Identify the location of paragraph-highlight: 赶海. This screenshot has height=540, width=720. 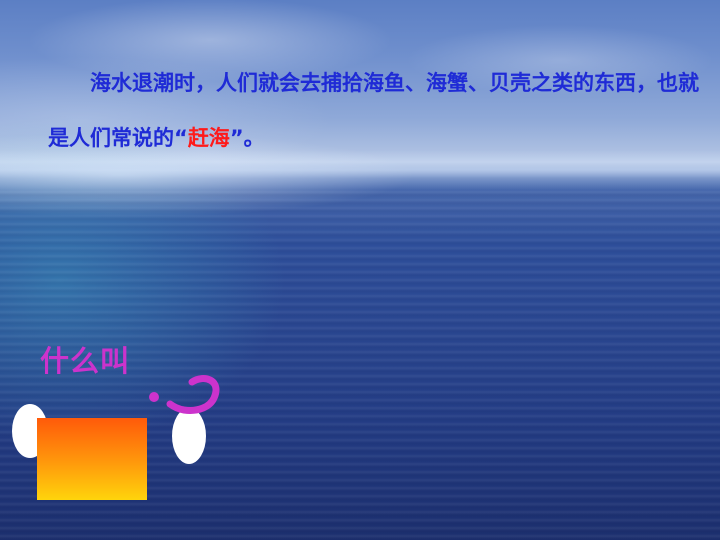
(208, 138).